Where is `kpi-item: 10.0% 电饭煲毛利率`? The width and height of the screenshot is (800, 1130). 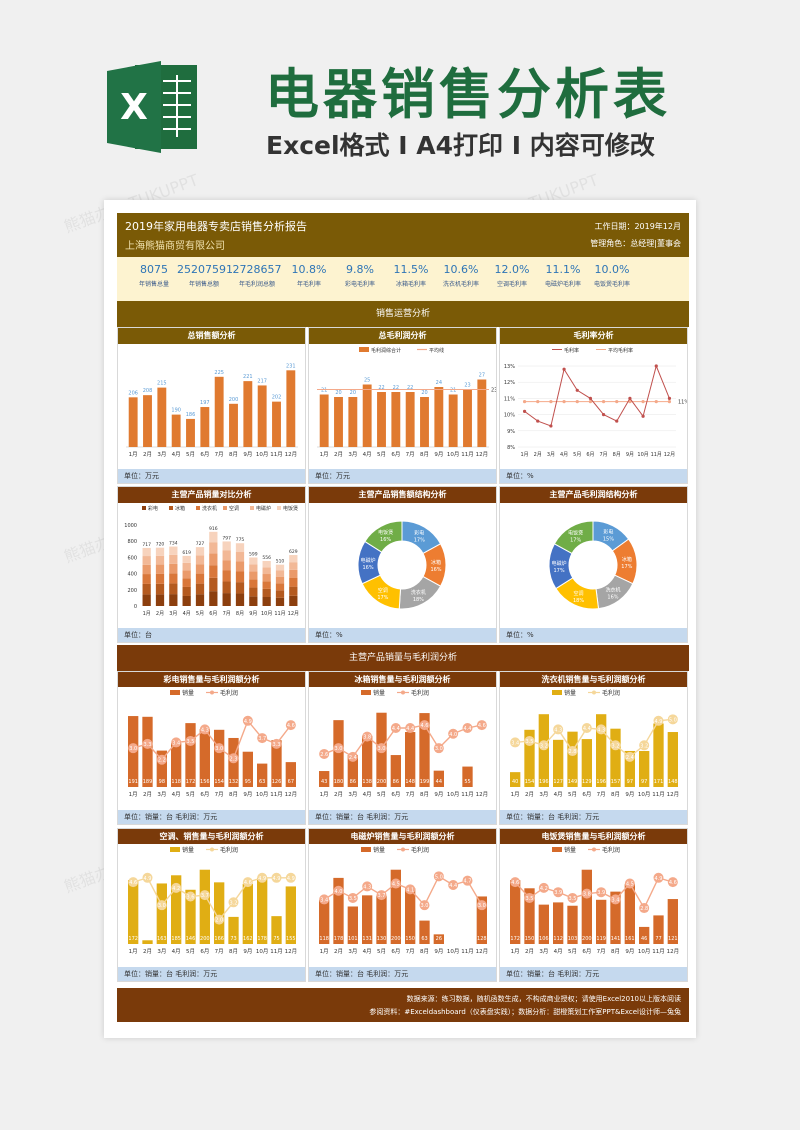 kpi-item: 10.0% 电饭煲毛利率 is located at coordinates (612, 275).